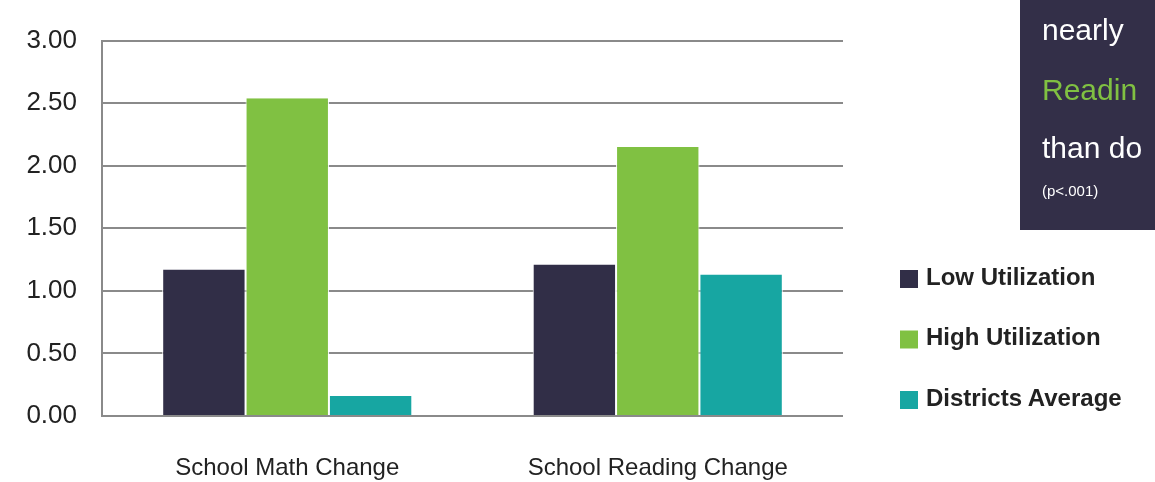  What do you see at coordinates (51, 414) in the screenshot?
I see `y-tick-label: 0.00` at bounding box center [51, 414].